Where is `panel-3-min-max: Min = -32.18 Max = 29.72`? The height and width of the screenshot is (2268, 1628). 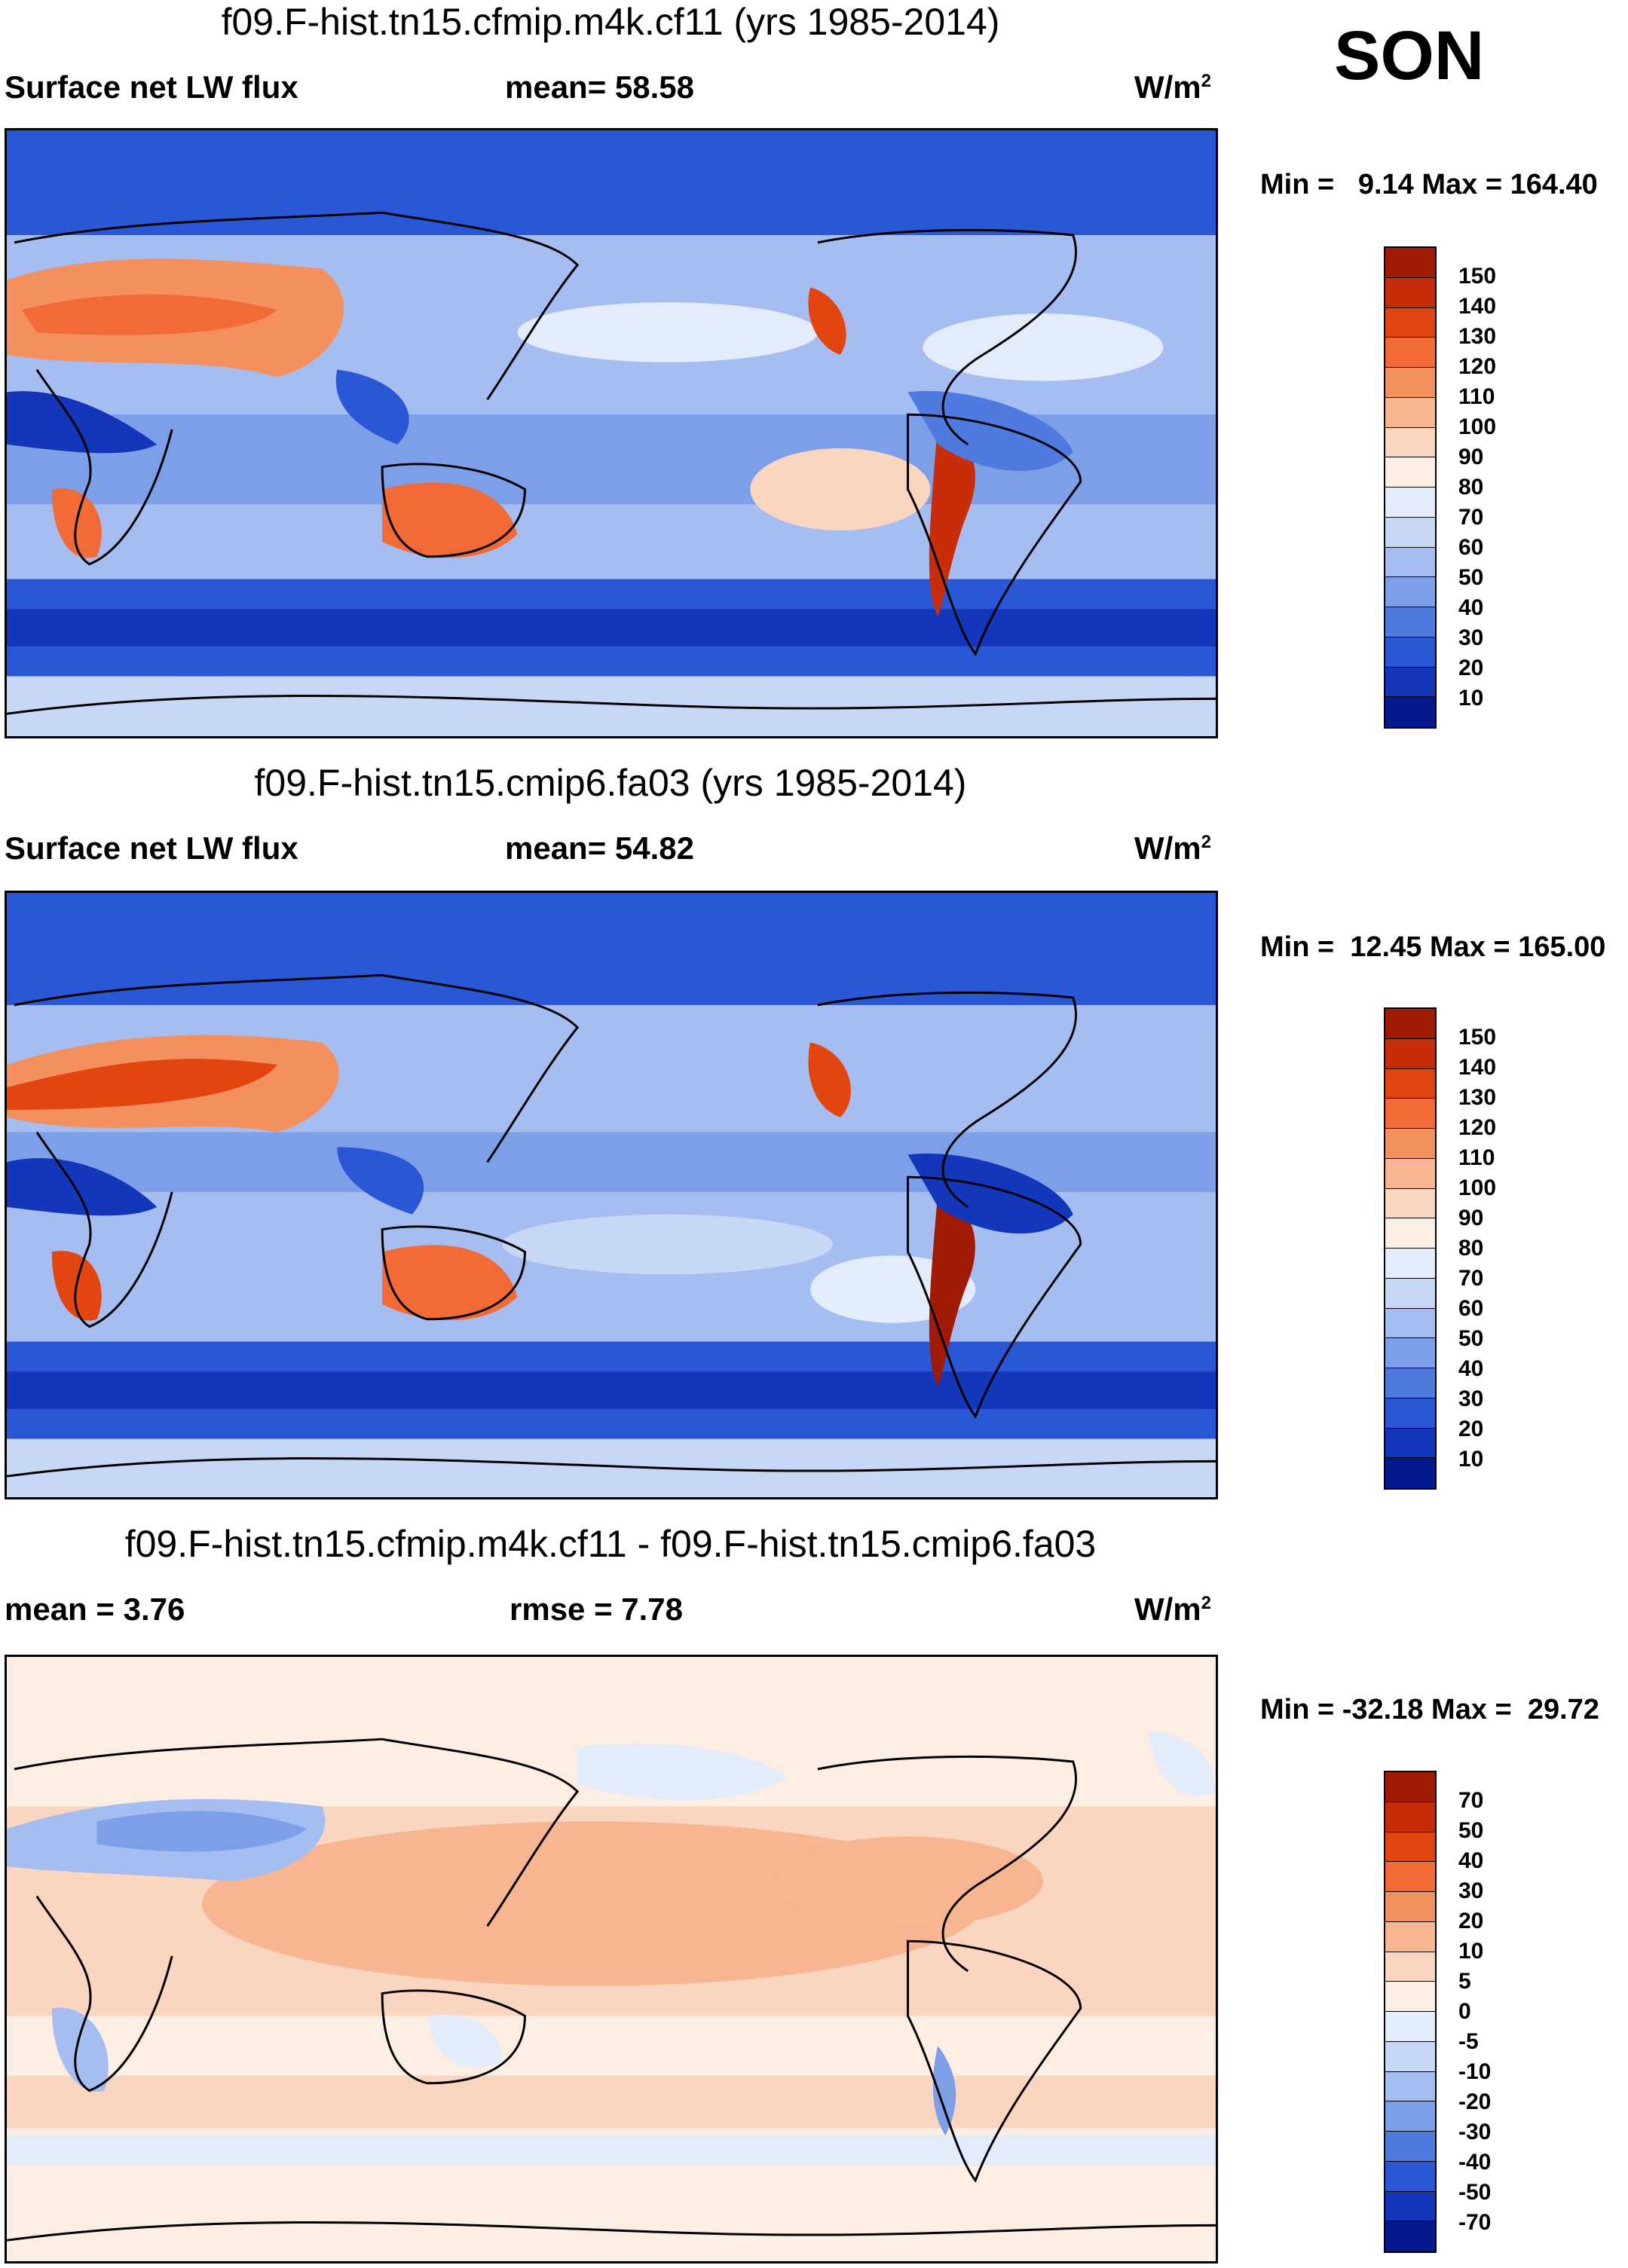
panel-3-min-max: Min = -32.18 Max = 29.72 is located at coordinates (1429, 1709).